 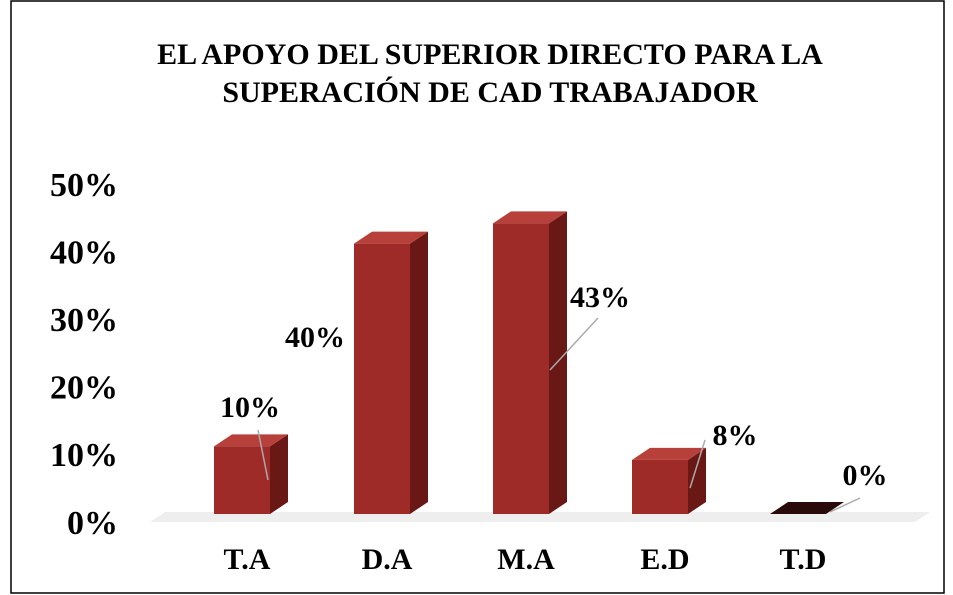 What do you see at coordinates (84, 455) in the screenshot?
I see `y-tick-label: 10%` at bounding box center [84, 455].